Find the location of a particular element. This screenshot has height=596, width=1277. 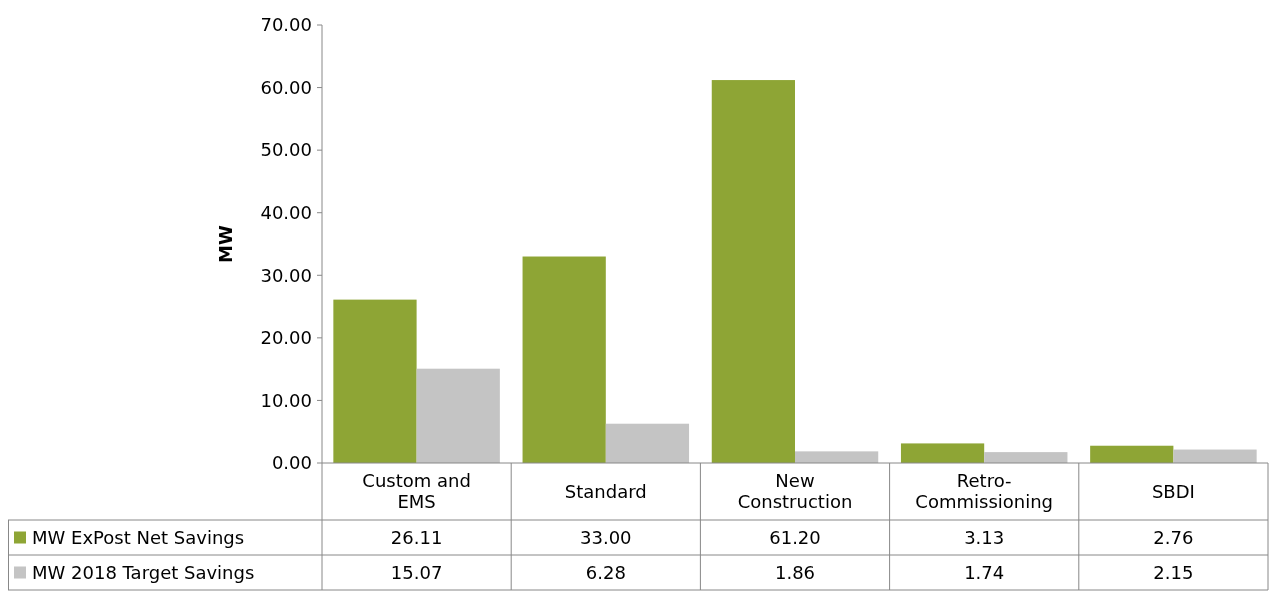

y-tick-label: 40.00 is located at coordinates (286, 213).